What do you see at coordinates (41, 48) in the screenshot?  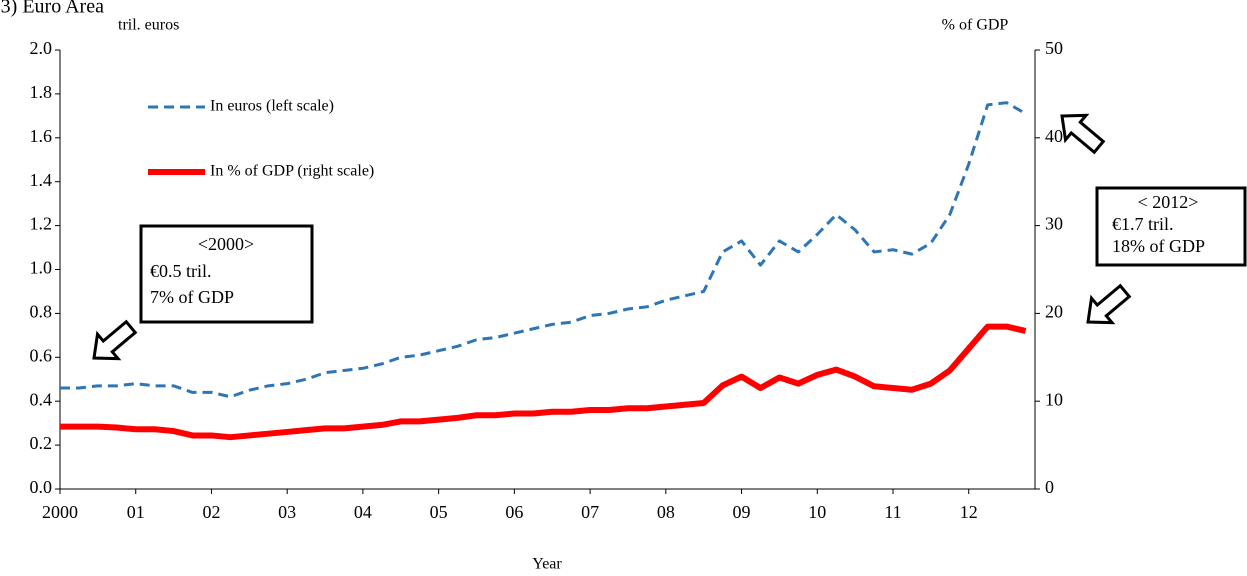 I see `y-tick-label: 2.0` at bounding box center [41, 48].